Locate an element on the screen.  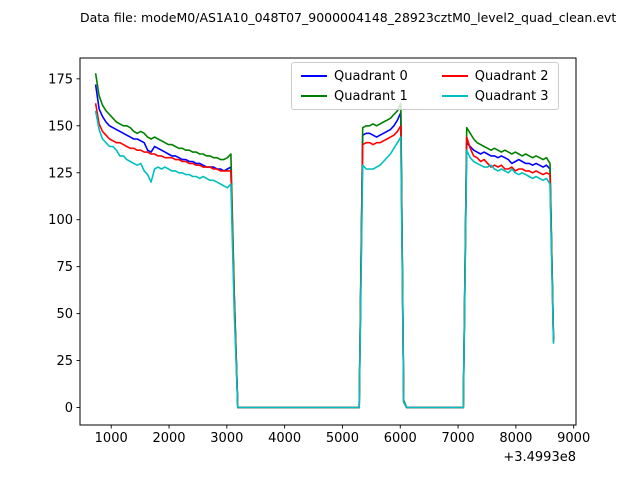
legend-item-quadrant-3: Quadrant 3 is located at coordinates (495, 96).